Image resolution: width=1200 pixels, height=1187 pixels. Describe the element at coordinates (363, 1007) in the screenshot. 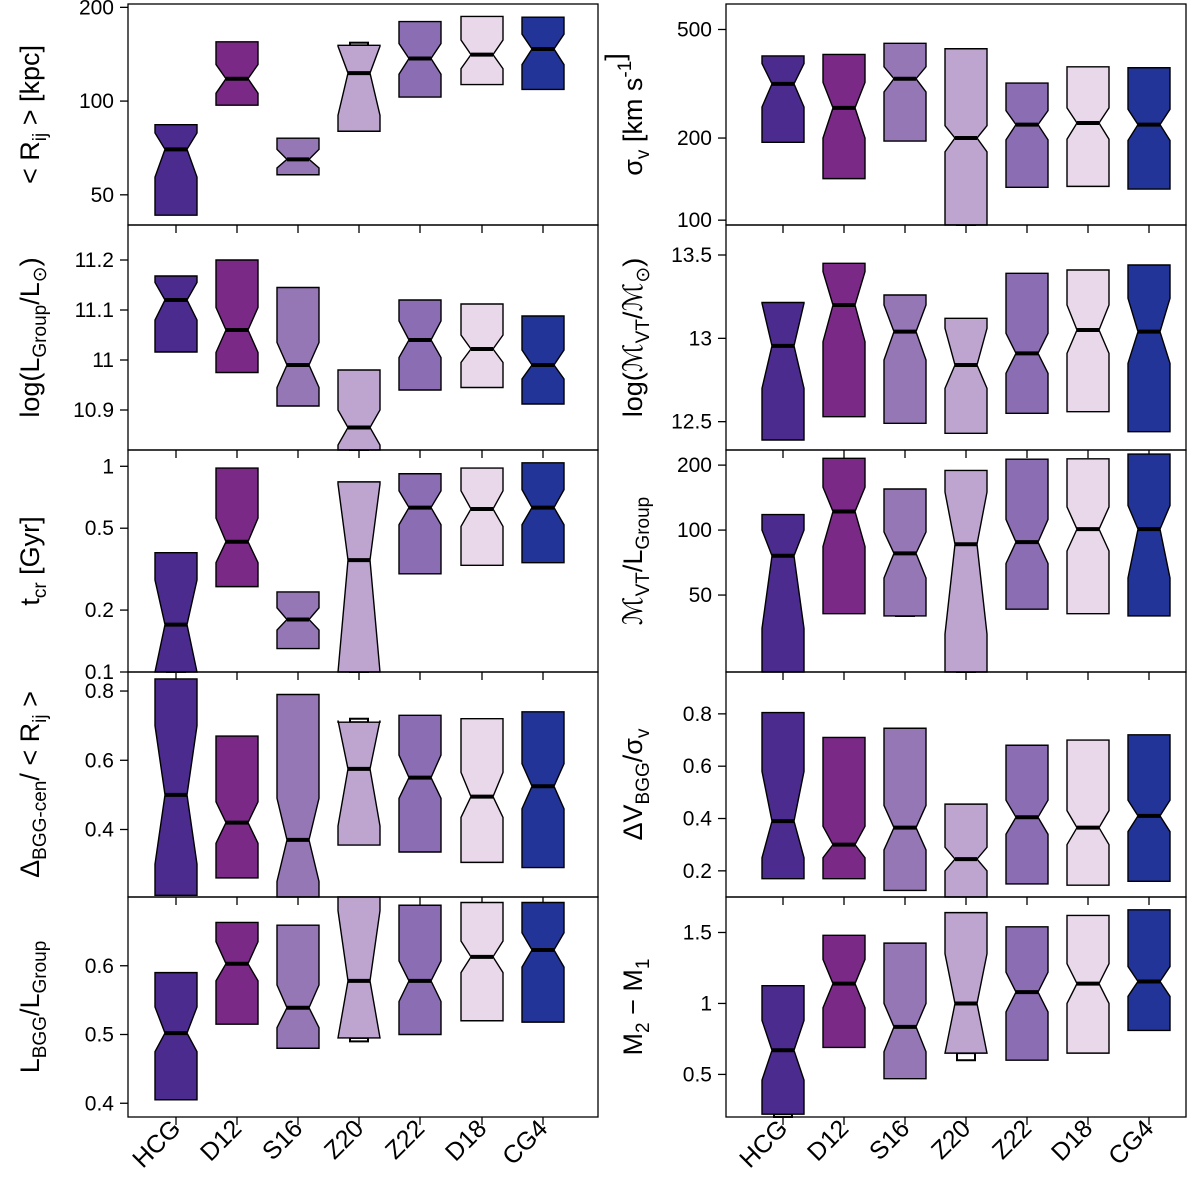

I see `panel-frame` at that location.